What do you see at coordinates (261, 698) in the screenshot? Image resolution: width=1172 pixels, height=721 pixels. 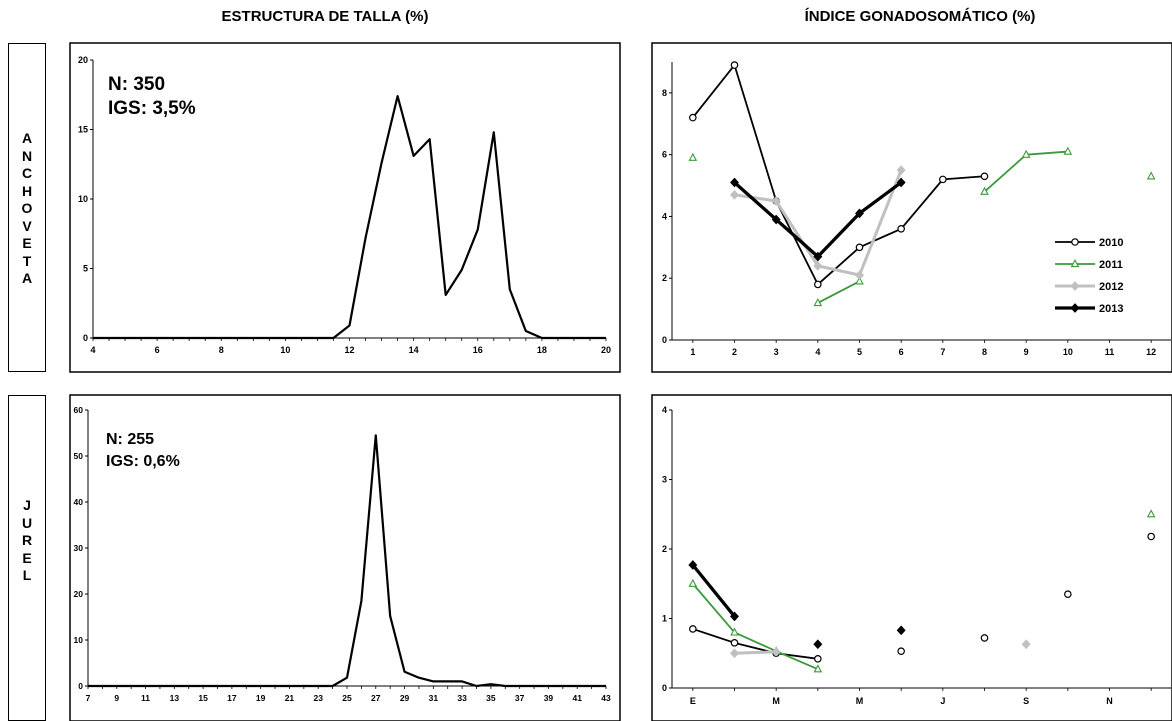 I see `talla-jurel-x-tick-label: 19` at bounding box center [261, 698].